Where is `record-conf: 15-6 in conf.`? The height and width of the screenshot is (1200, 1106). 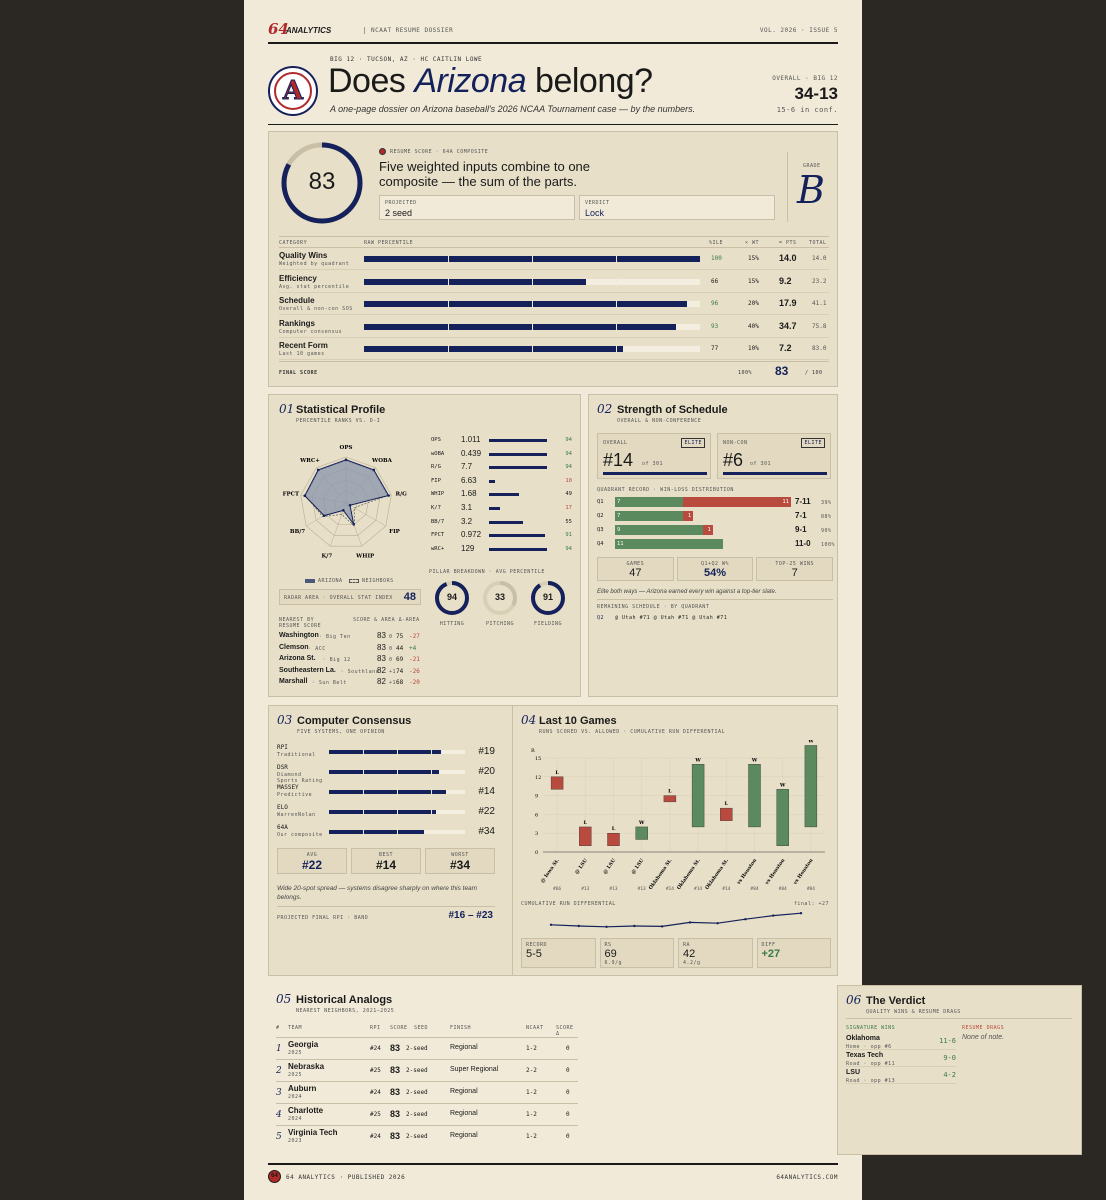
record-conf: 15-6 in conf. is located at coordinates (807, 110).